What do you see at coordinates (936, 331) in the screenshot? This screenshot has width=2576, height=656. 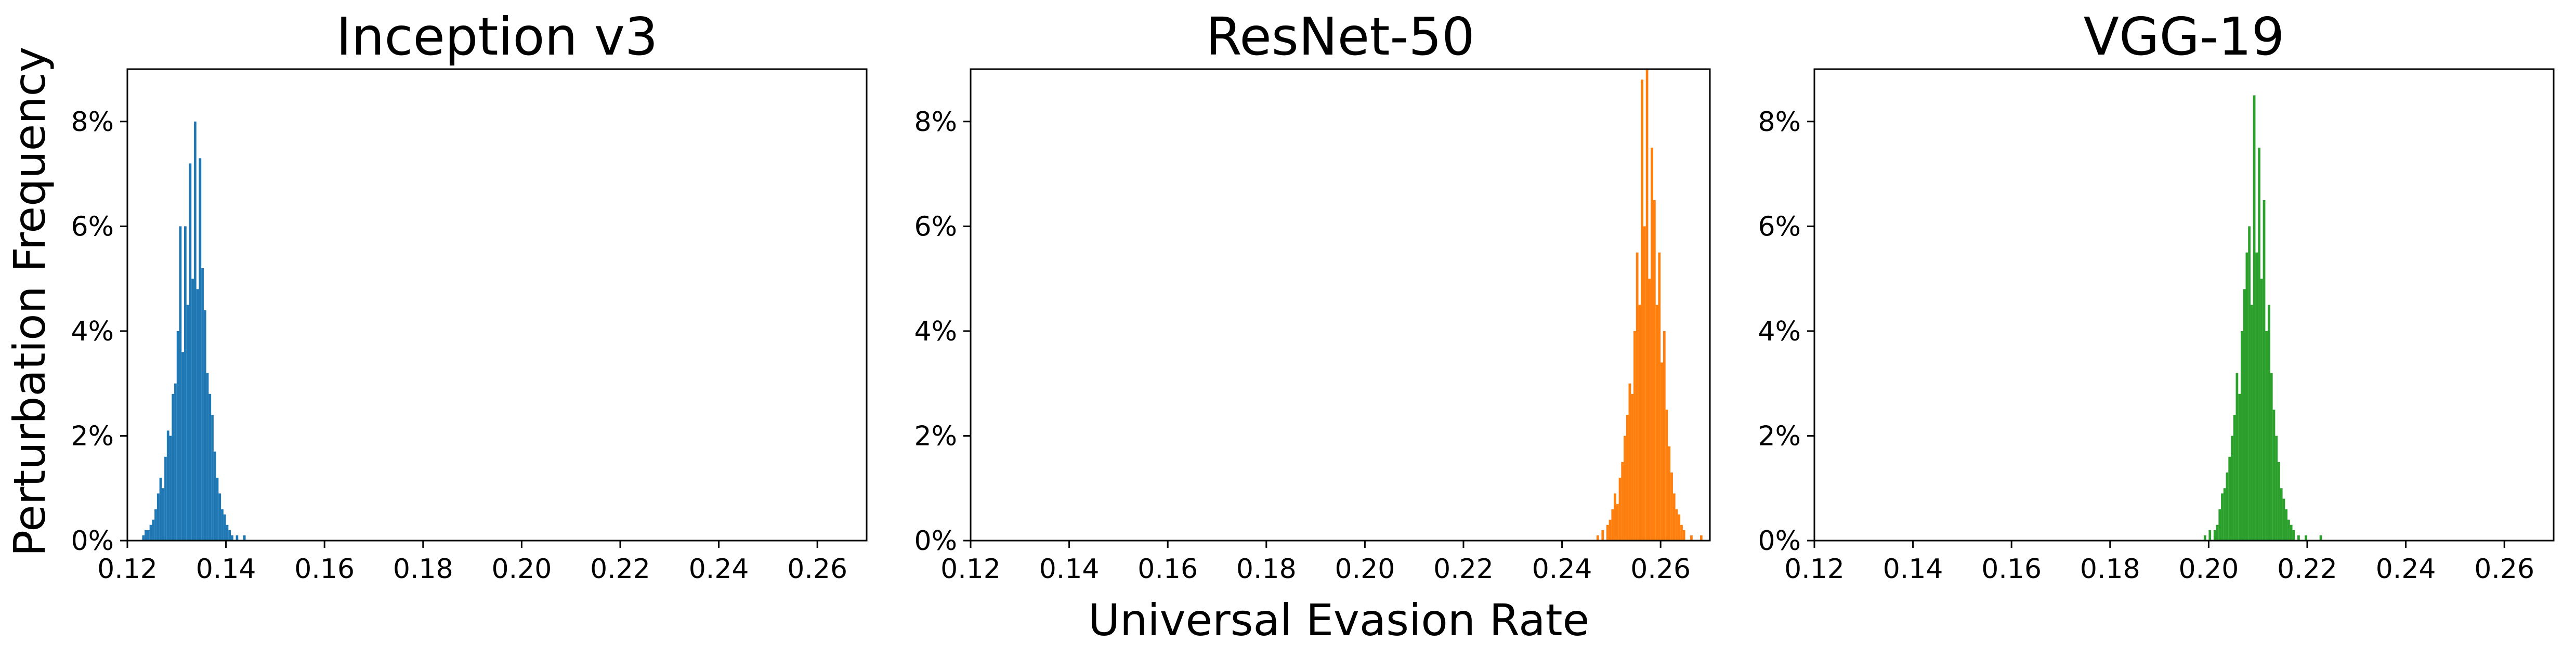 I see `y-tick-label: 4%` at bounding box center [936, 331].